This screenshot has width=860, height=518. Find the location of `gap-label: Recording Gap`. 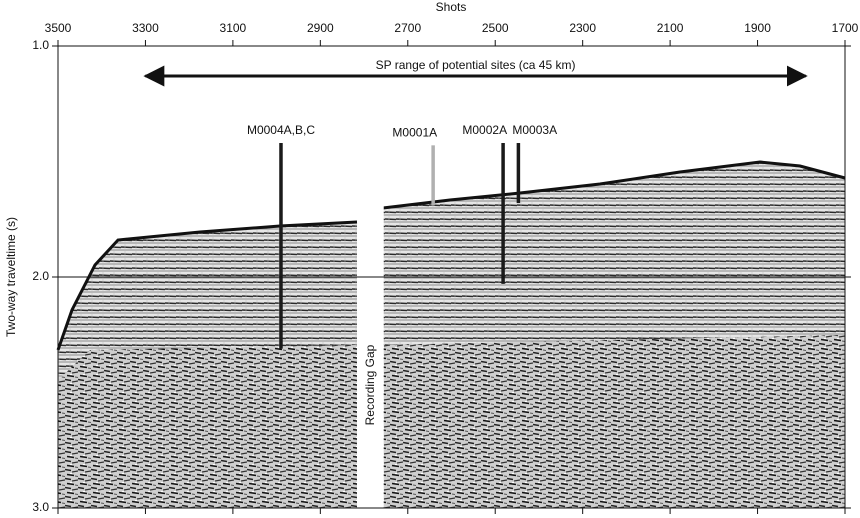

gap-label: Recording Gap is located at coordinates (370, 384).